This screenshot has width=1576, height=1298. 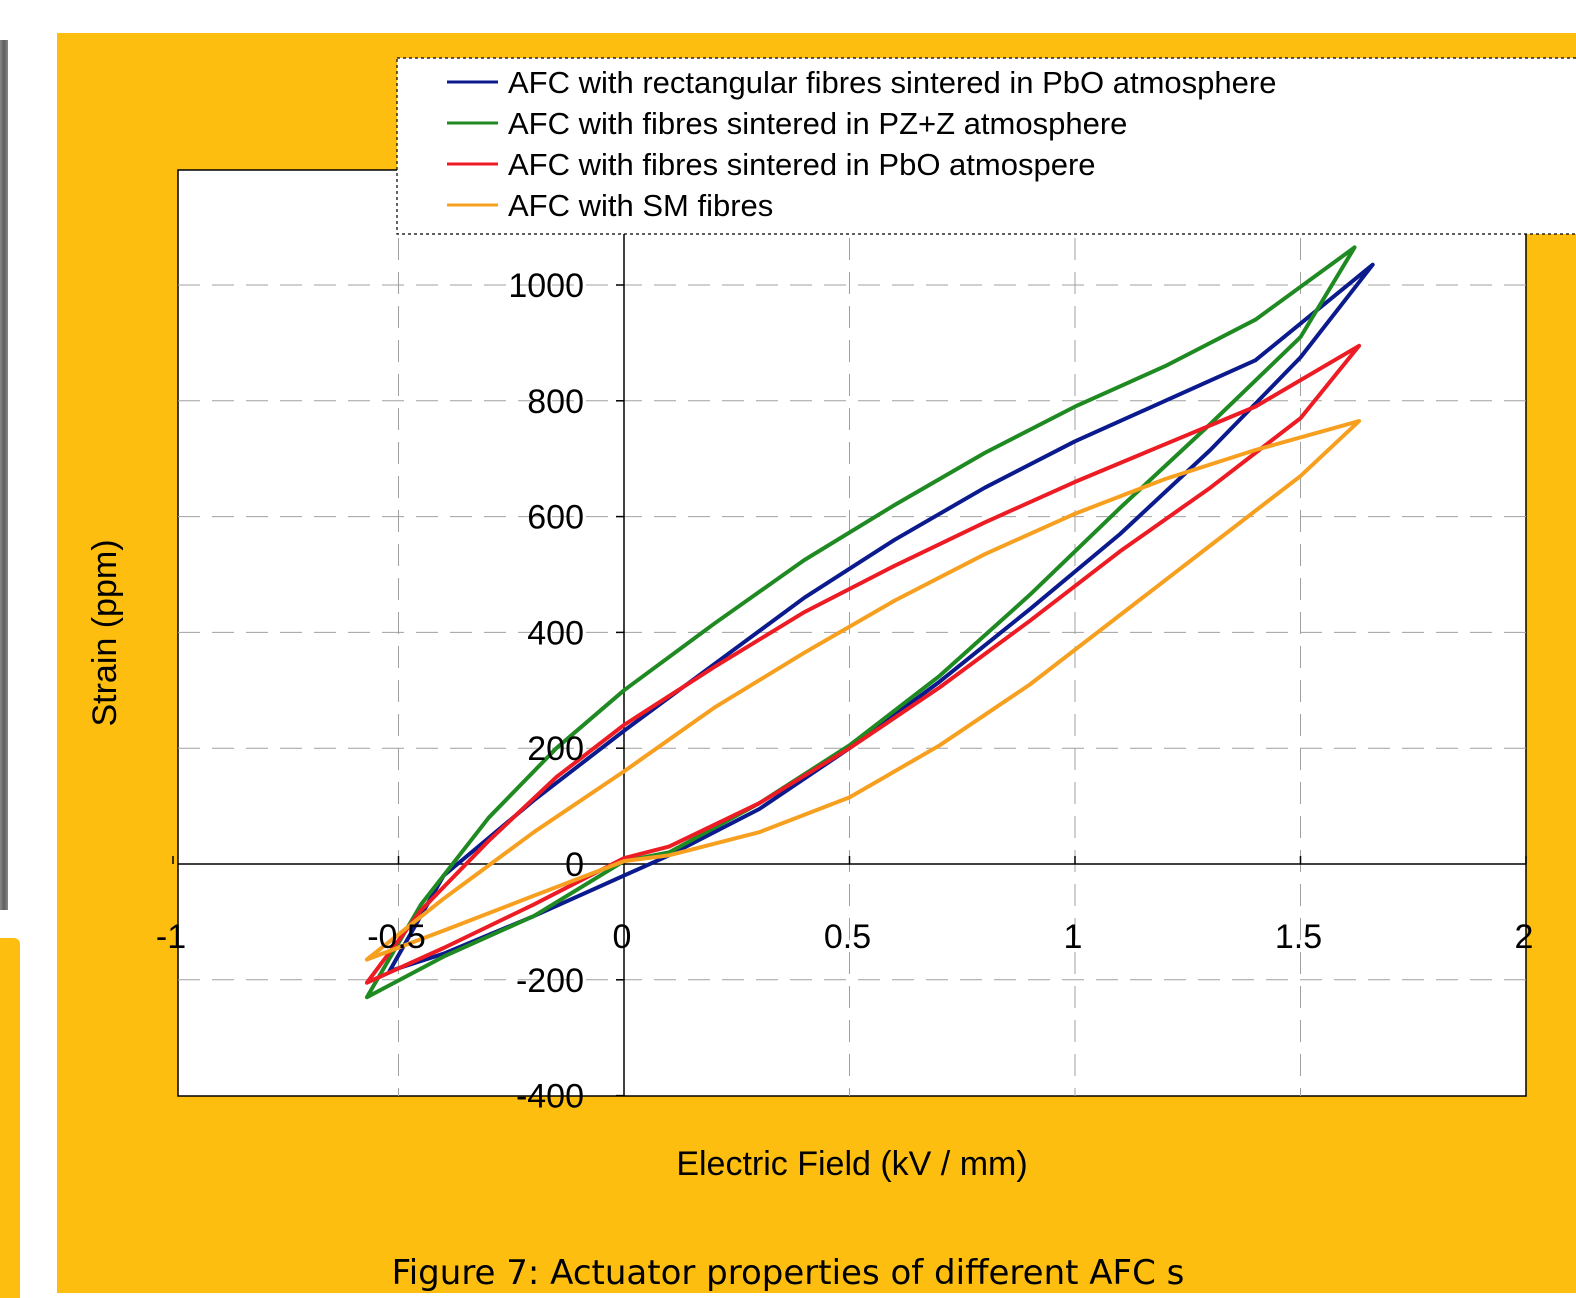 What do you see at coordinates (171, 937) in the screenshot?
I see `x-tick-label-0: -1` at bounding box center [171, 937].